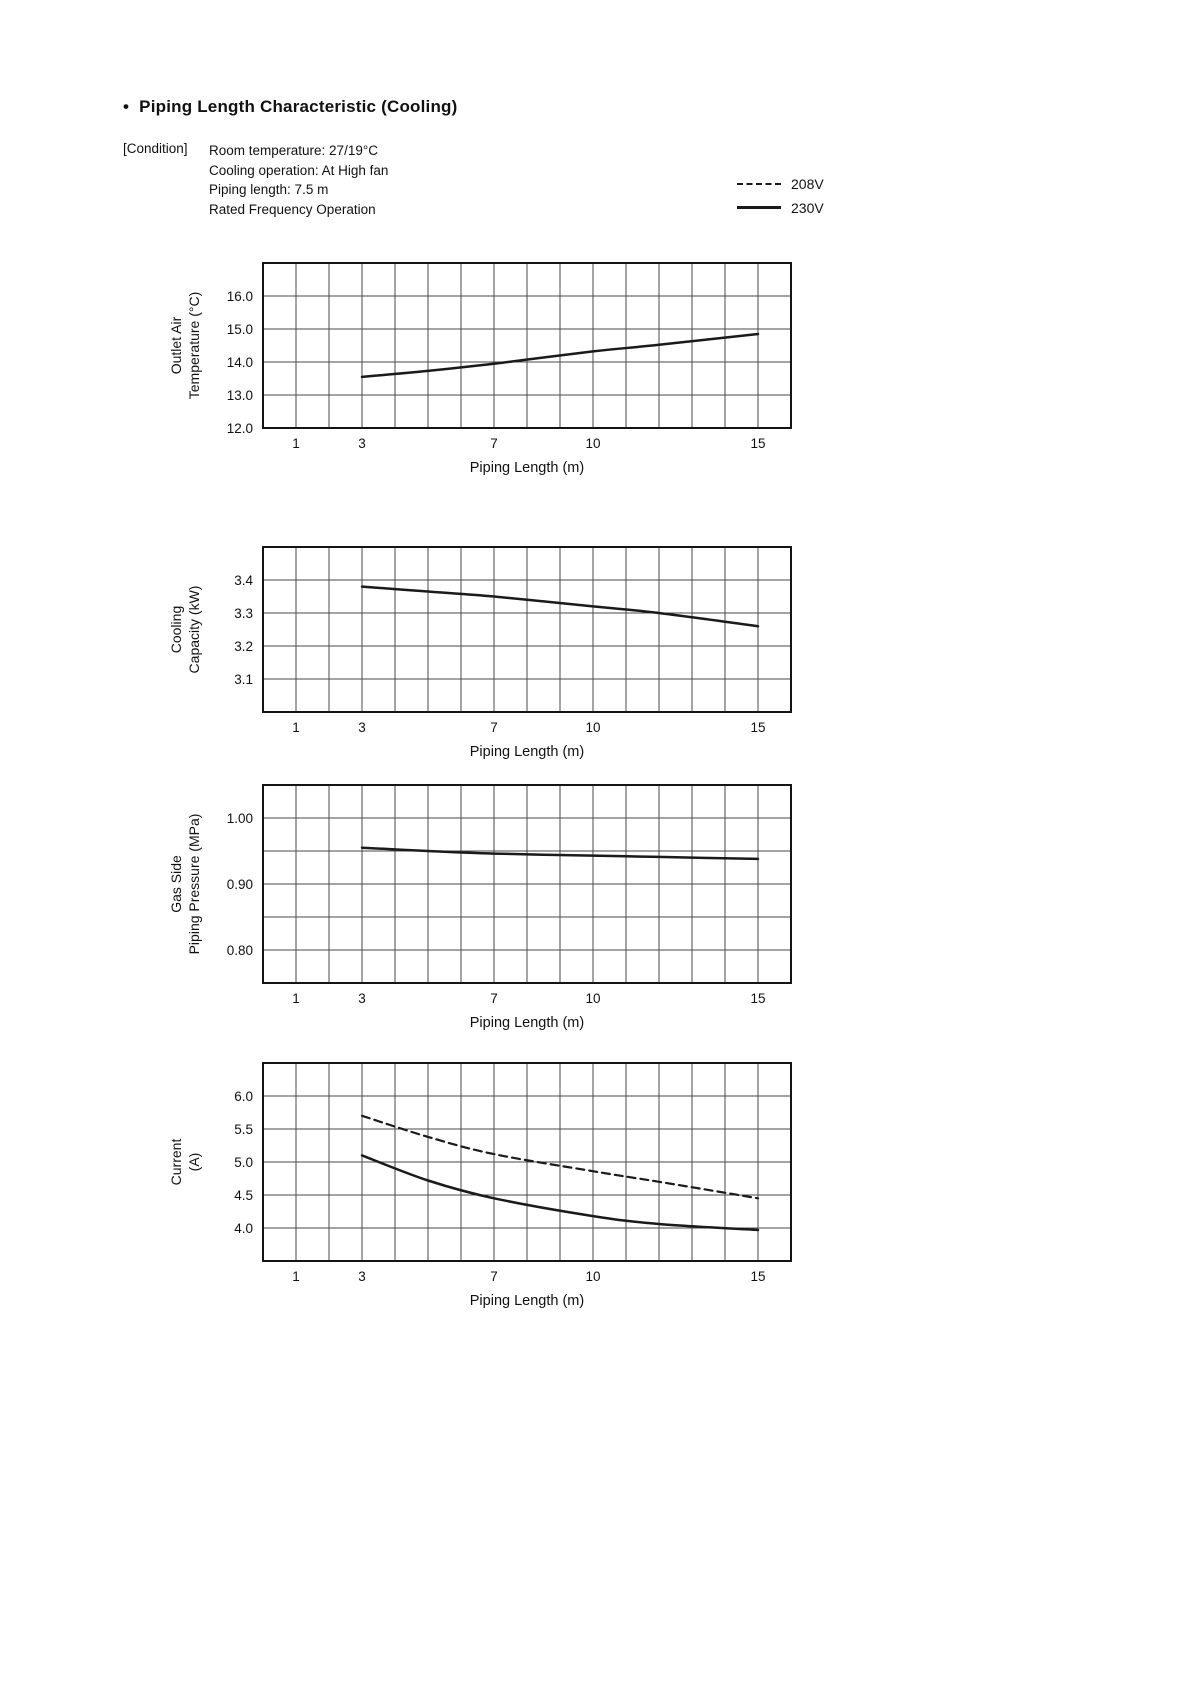 Image resolution: width=1190 pixels, height=1684 pixels. I want to click on series-line-208v, so click(560, 1157).